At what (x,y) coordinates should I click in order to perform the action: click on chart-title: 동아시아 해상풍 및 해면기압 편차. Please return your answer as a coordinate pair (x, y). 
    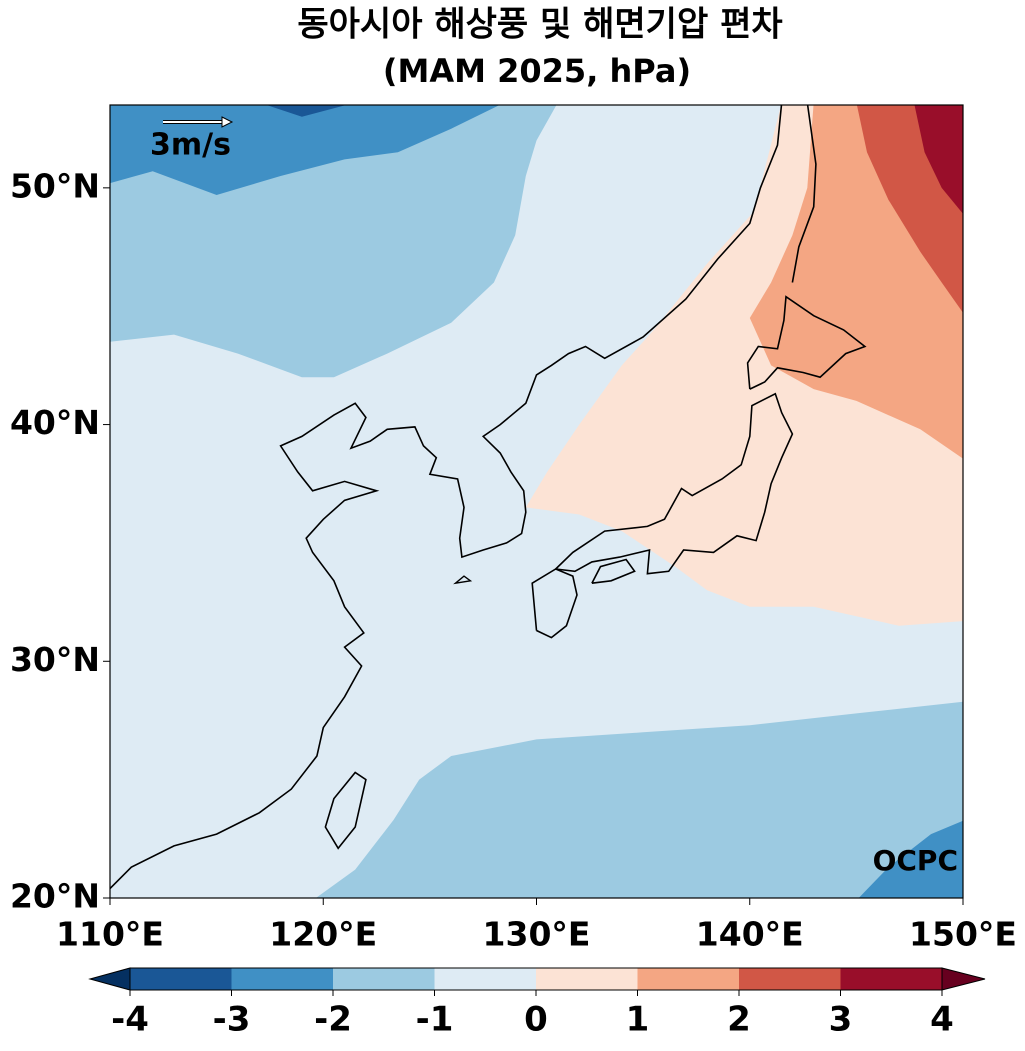
    Looking at the image, I should click on (539, 25).